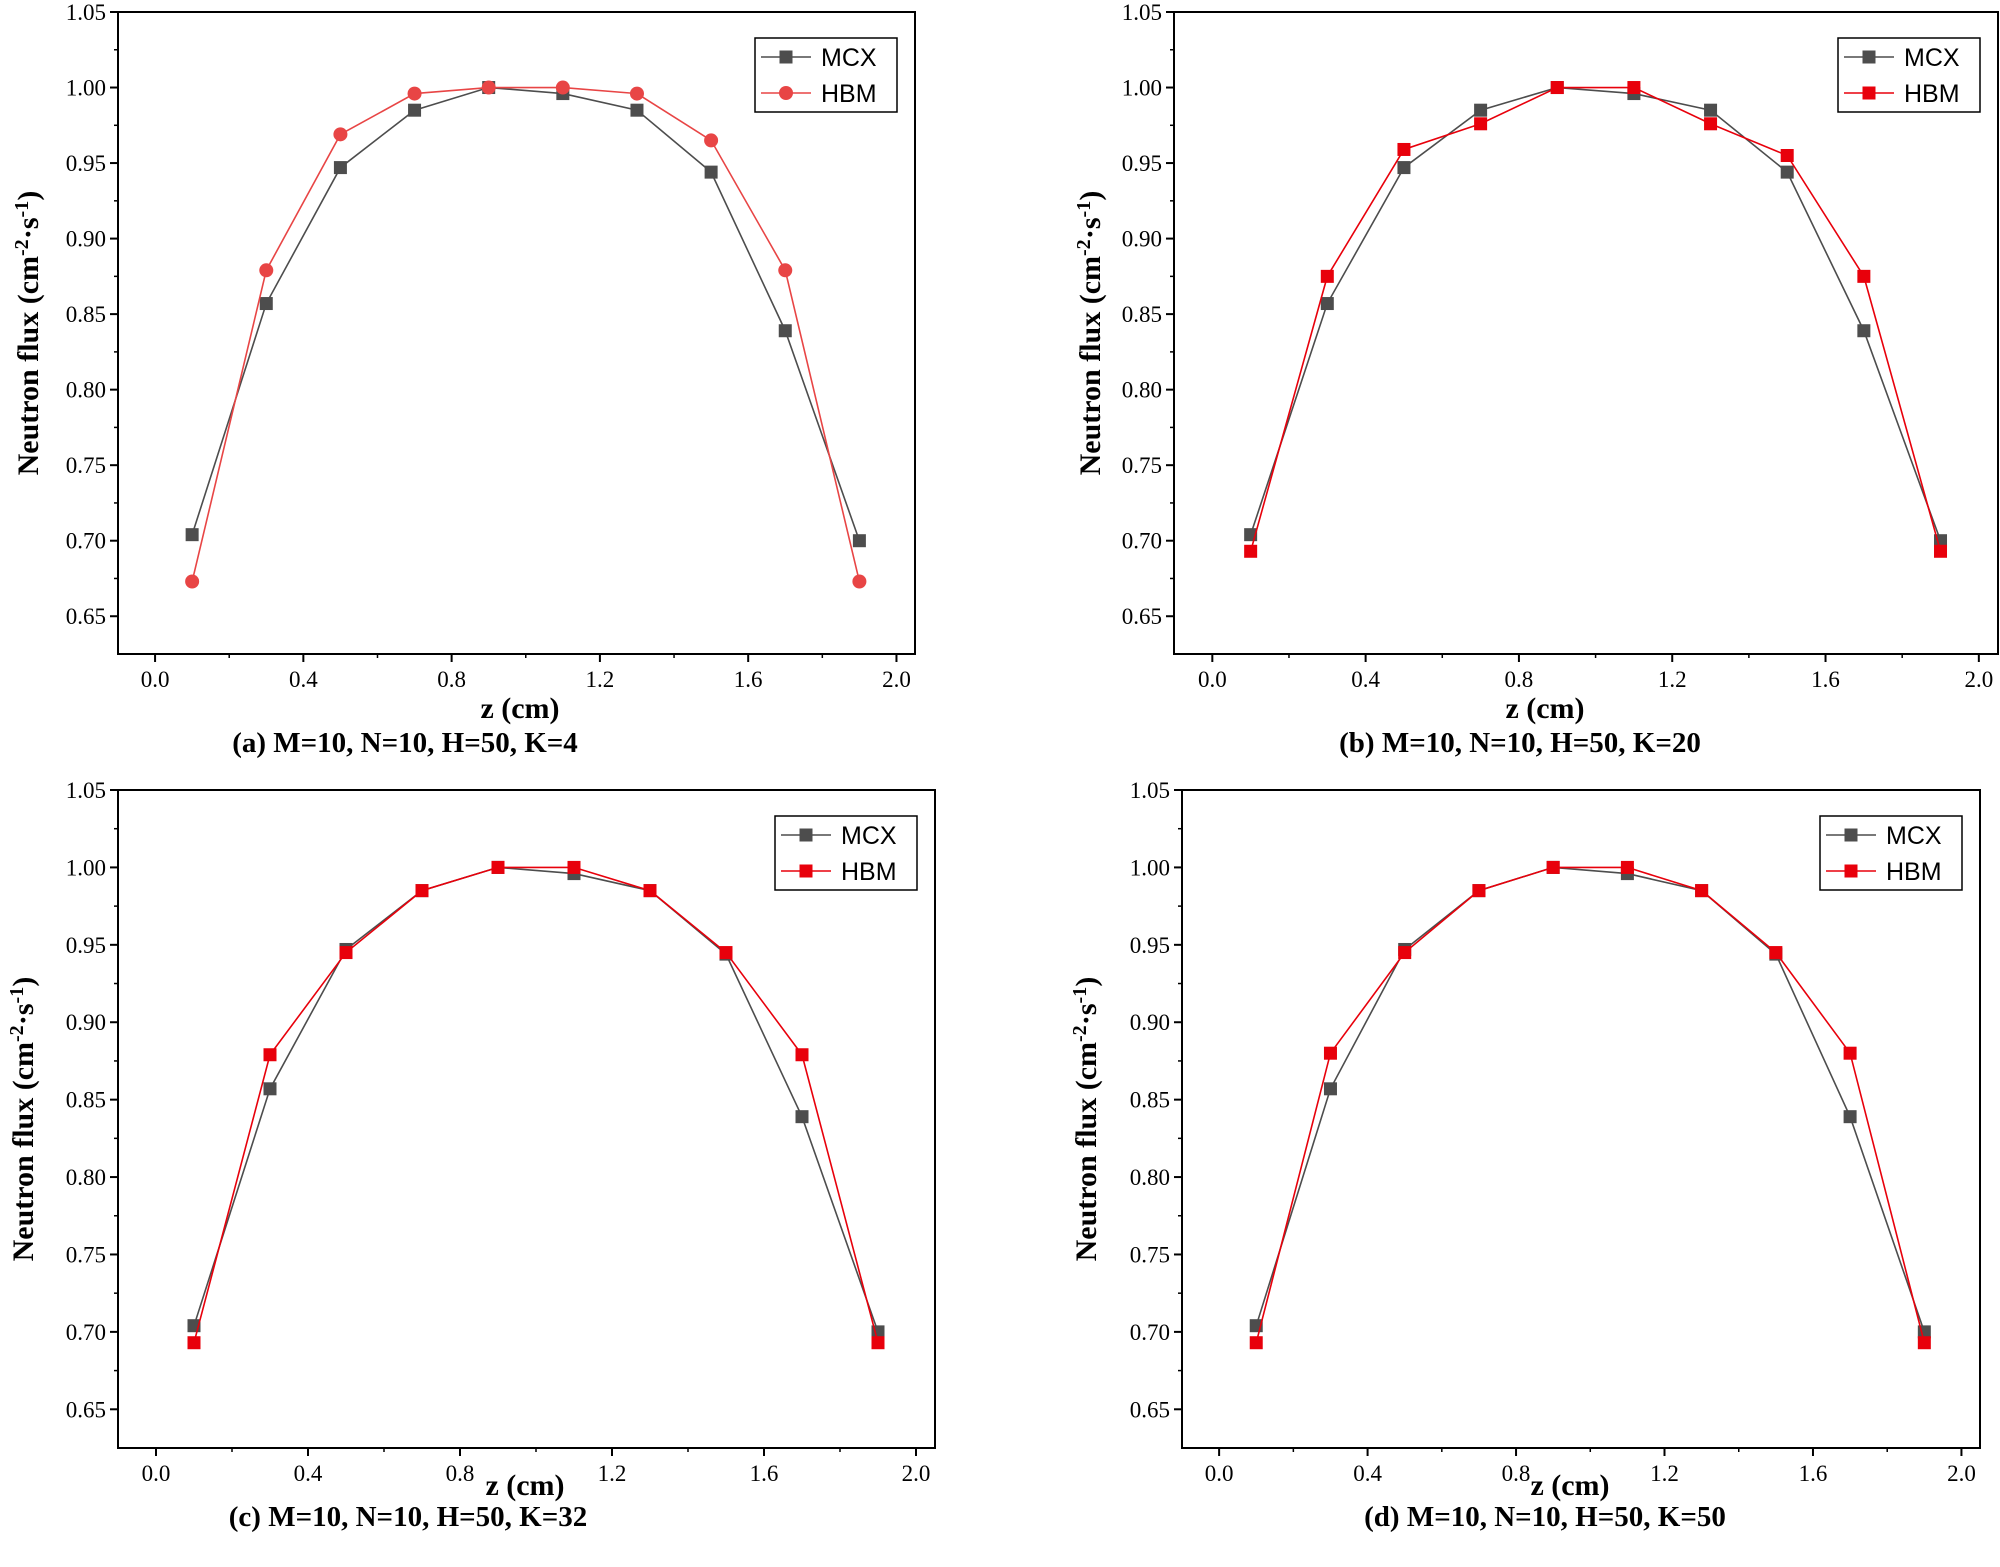 The image size is (2000, 1567). Describe the element at coordinates (1520, 743) in the screenshot. I see `panel-caption: (b) M=10, N=10, H=50, K=20` at that location.